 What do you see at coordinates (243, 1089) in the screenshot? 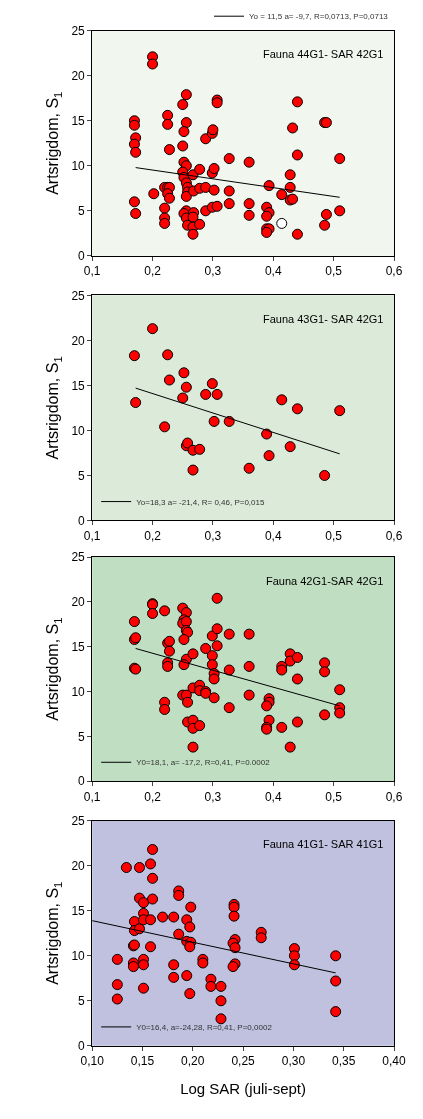
I see `x-axis-title: Log SAR (juli-sept)` at bounding box center [243, 1089].